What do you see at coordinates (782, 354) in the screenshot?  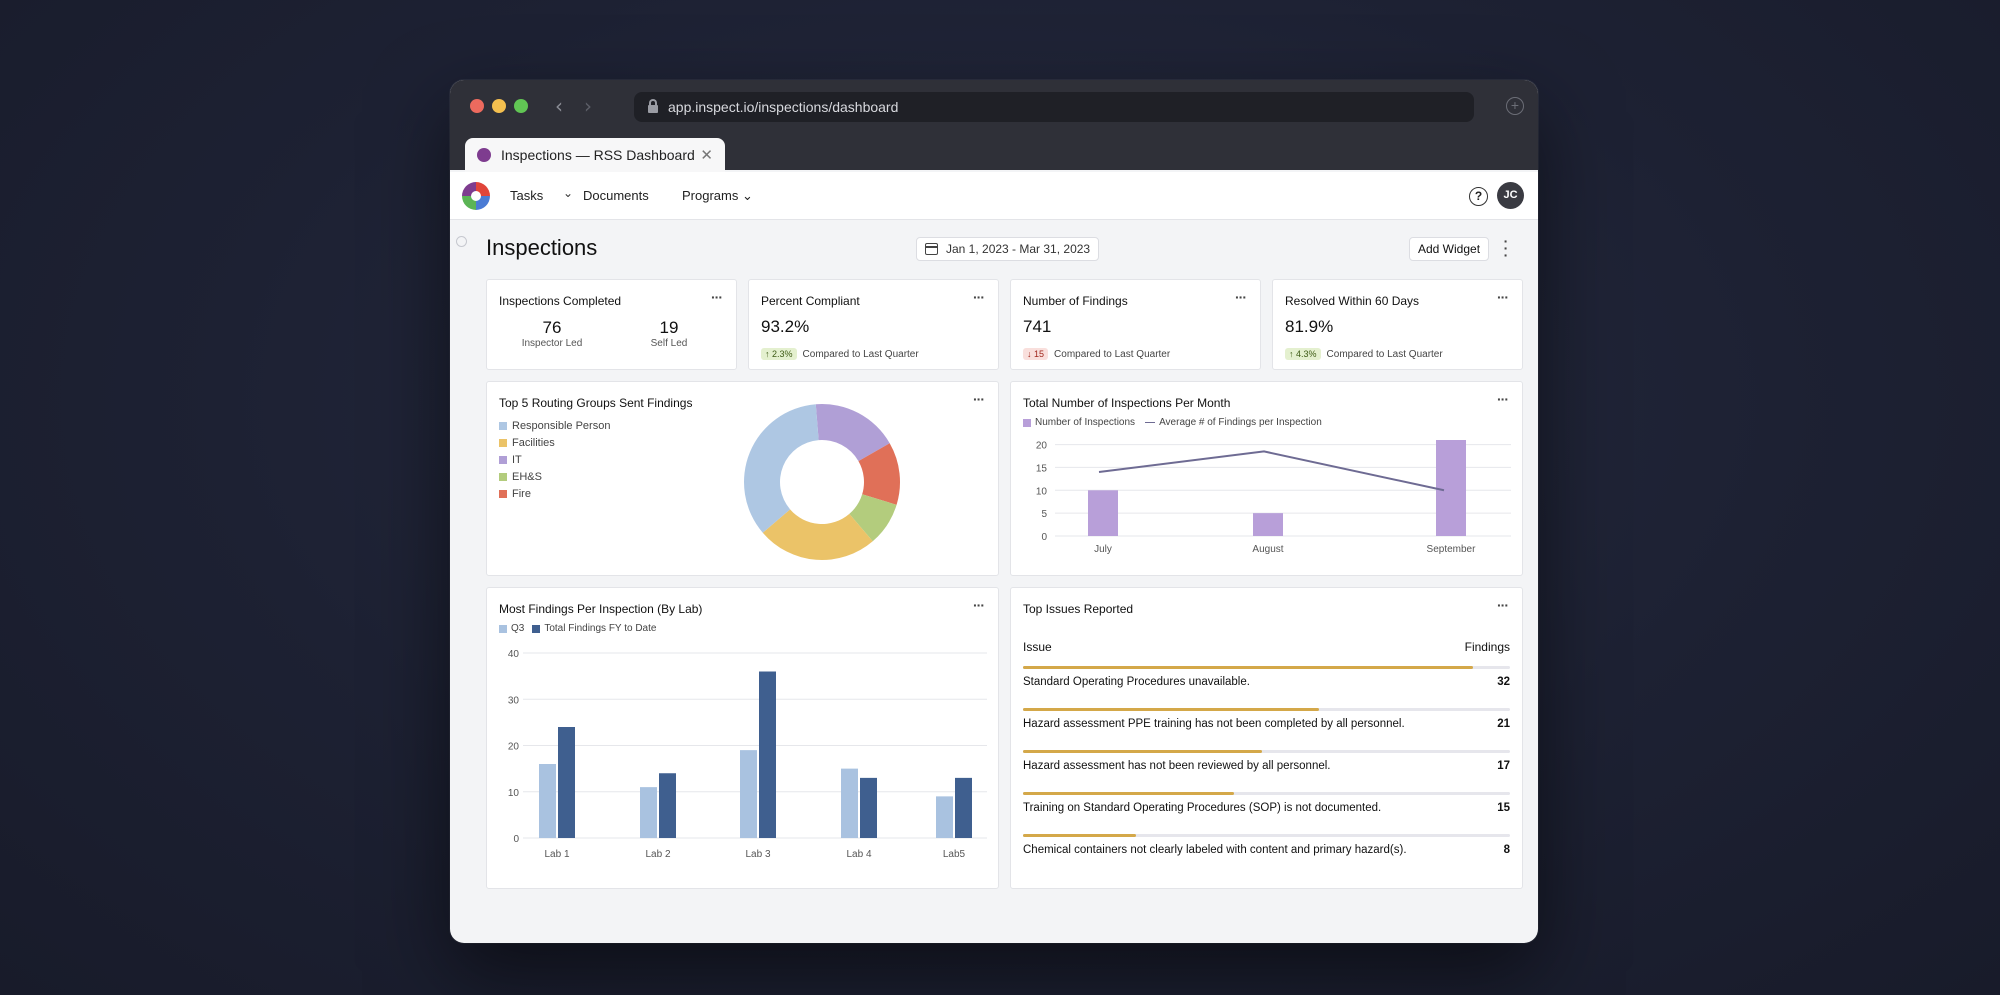 I see `change-value: 2.3%` at bounding box center [782, 354].